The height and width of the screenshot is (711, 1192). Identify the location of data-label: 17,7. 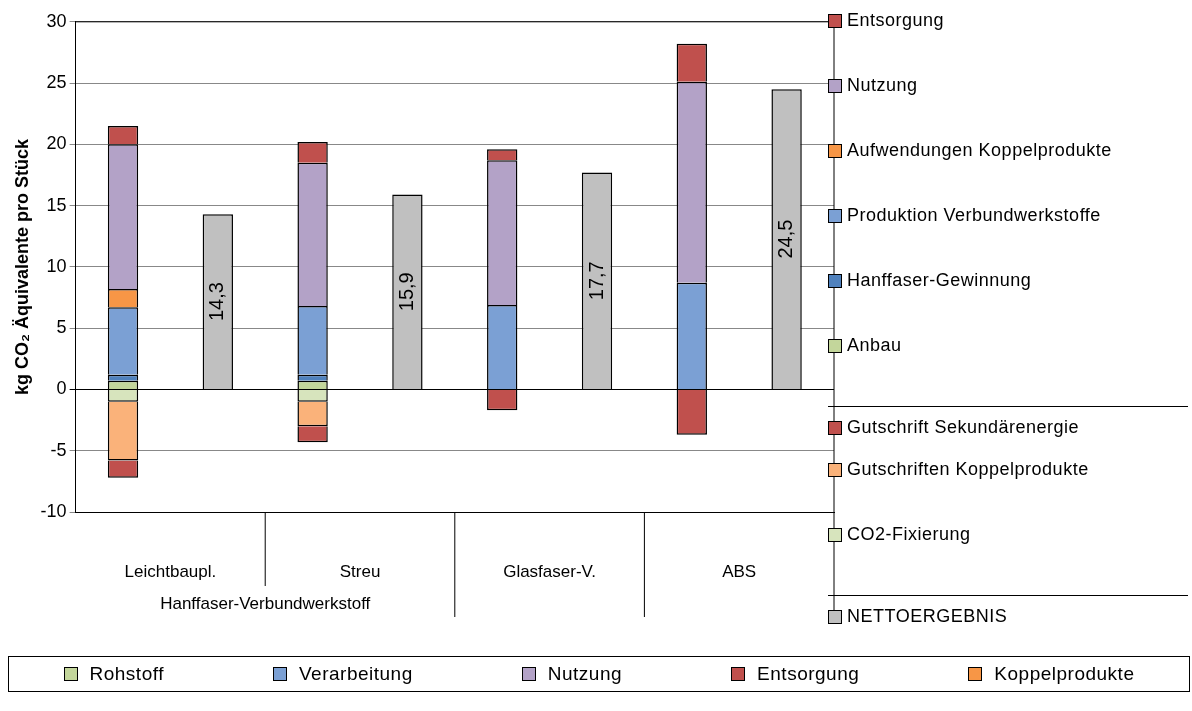
(595, 281).